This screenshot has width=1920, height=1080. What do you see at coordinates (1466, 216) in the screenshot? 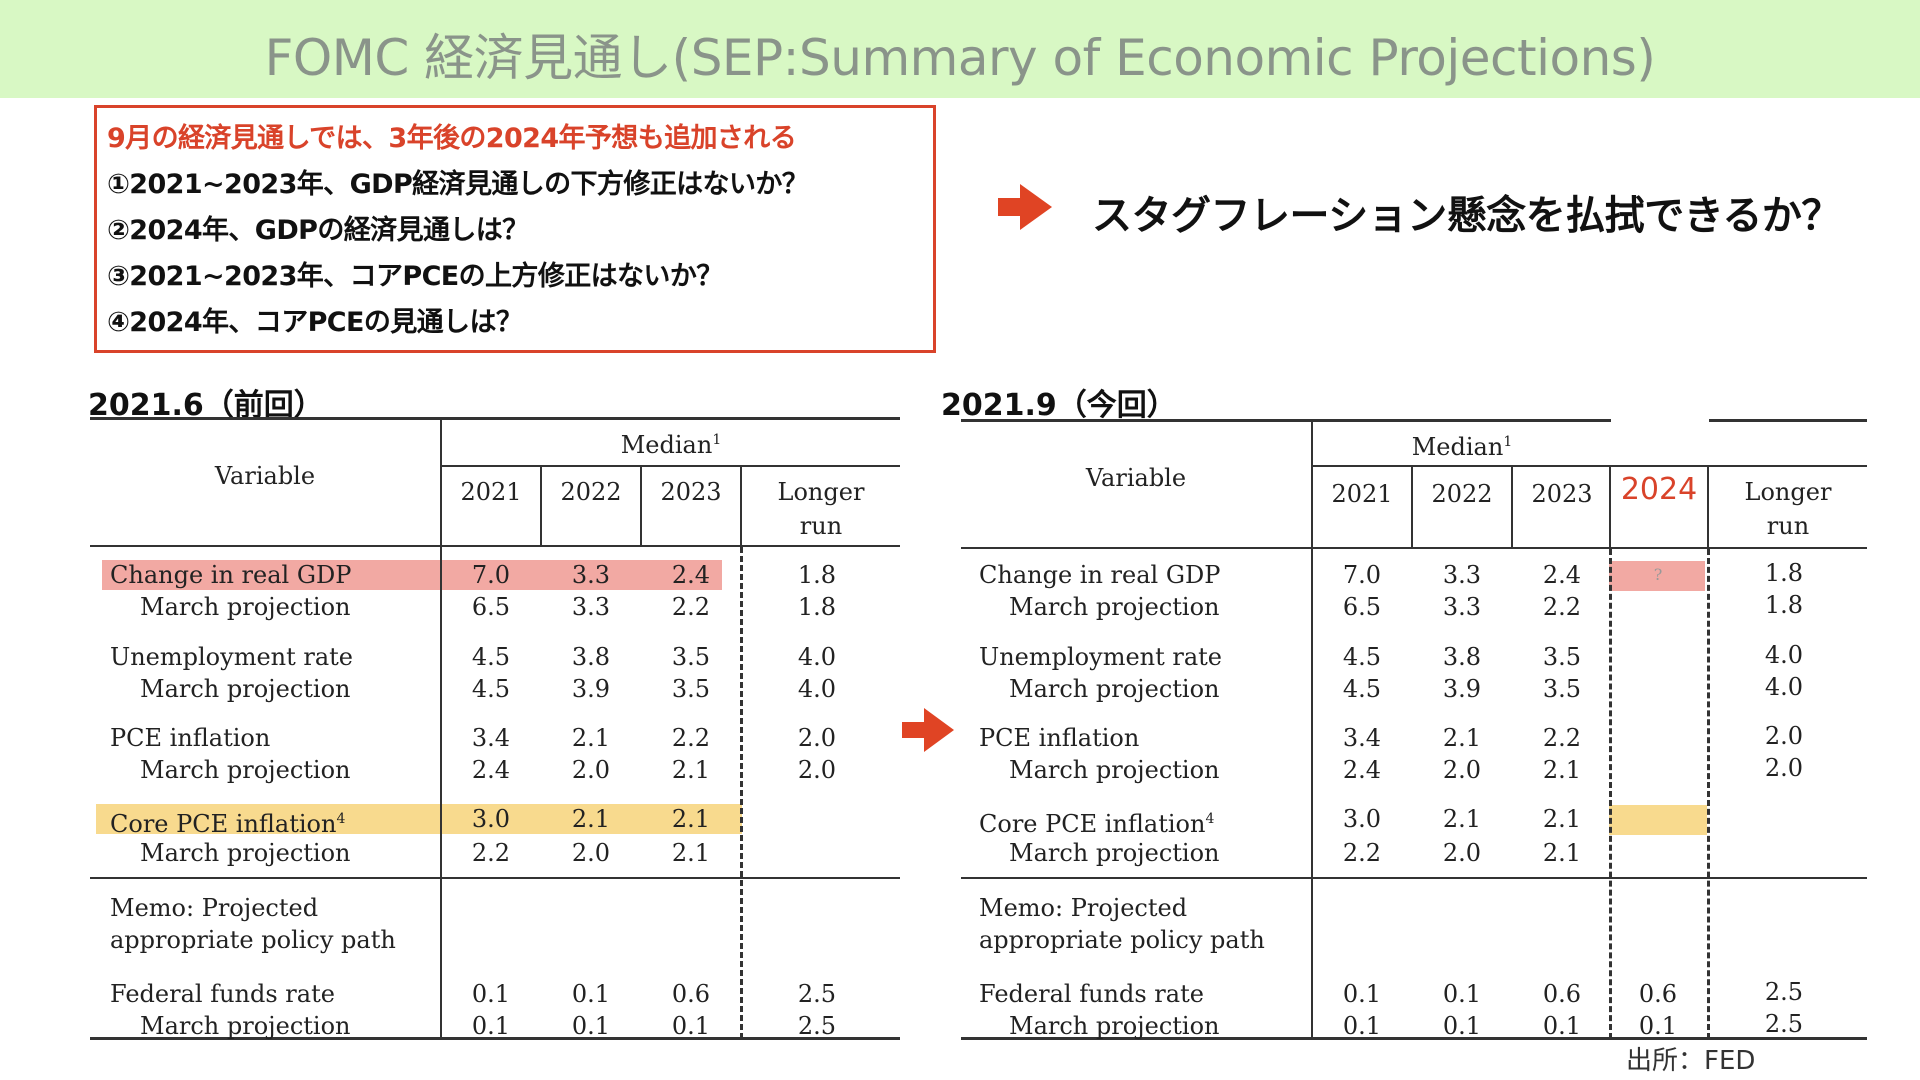
I see `stagflation-callout: スタグフレーション懸念を払拭できるか？` at bounding box center [1466, 216].